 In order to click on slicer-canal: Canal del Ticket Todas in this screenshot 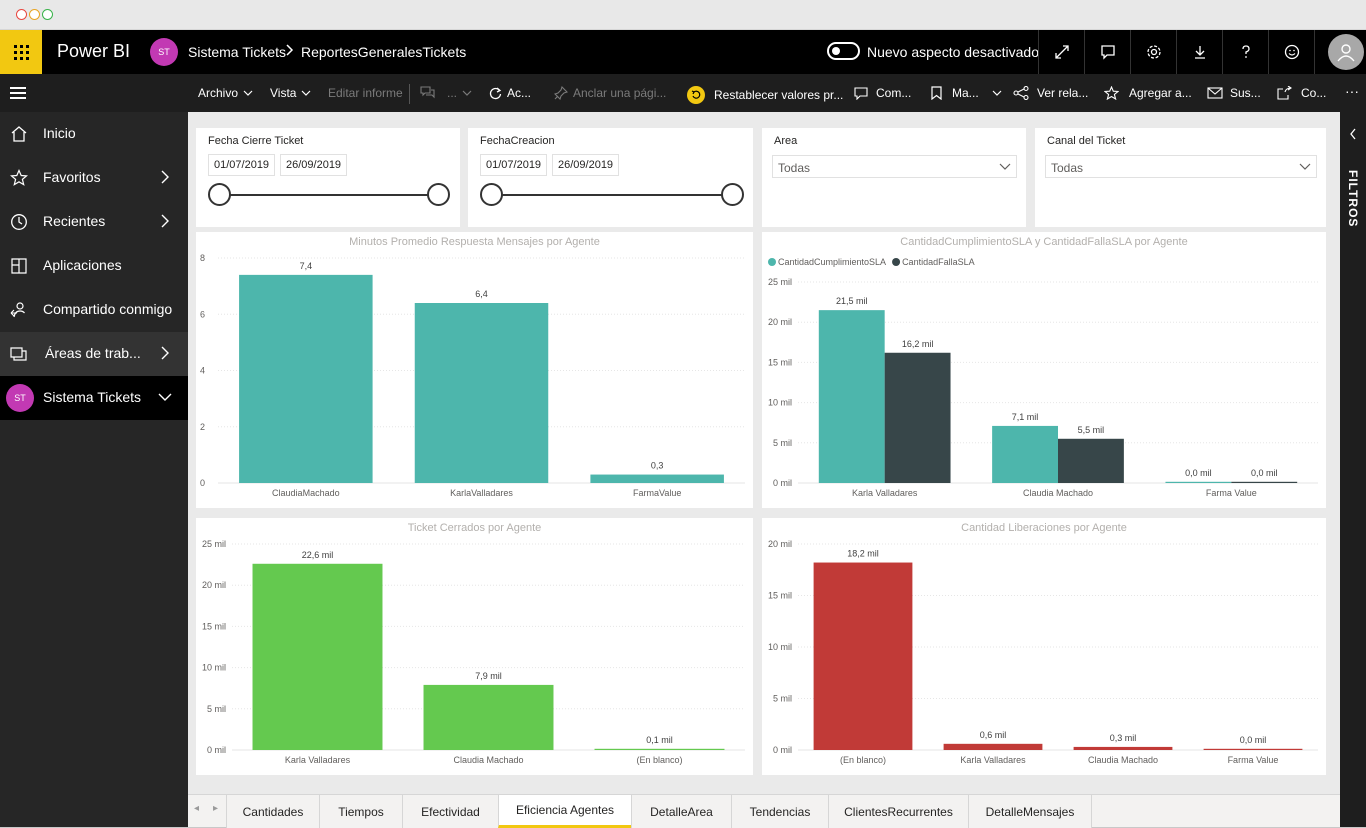, I will do `click(1180, 177)`.